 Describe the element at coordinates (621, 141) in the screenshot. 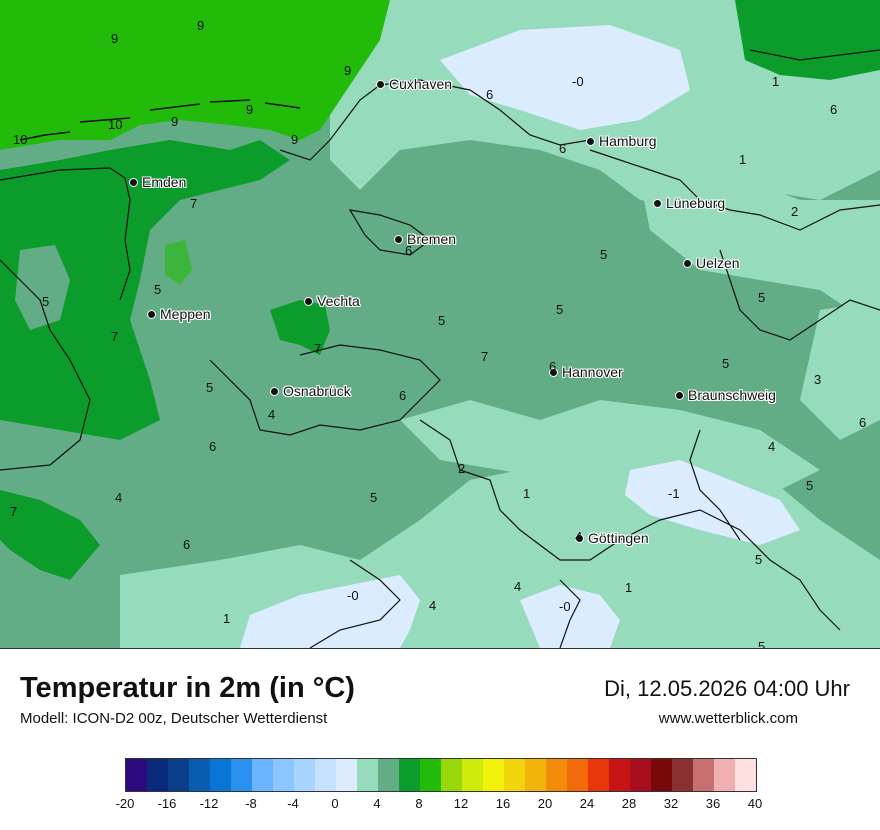

I see `city-hamburg: Hamburg` at that location.